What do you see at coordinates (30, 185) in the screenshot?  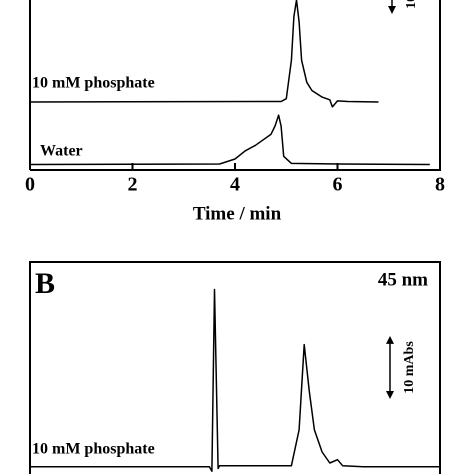 I see `x-tick-label: 0` at bounding box center [30, 185].